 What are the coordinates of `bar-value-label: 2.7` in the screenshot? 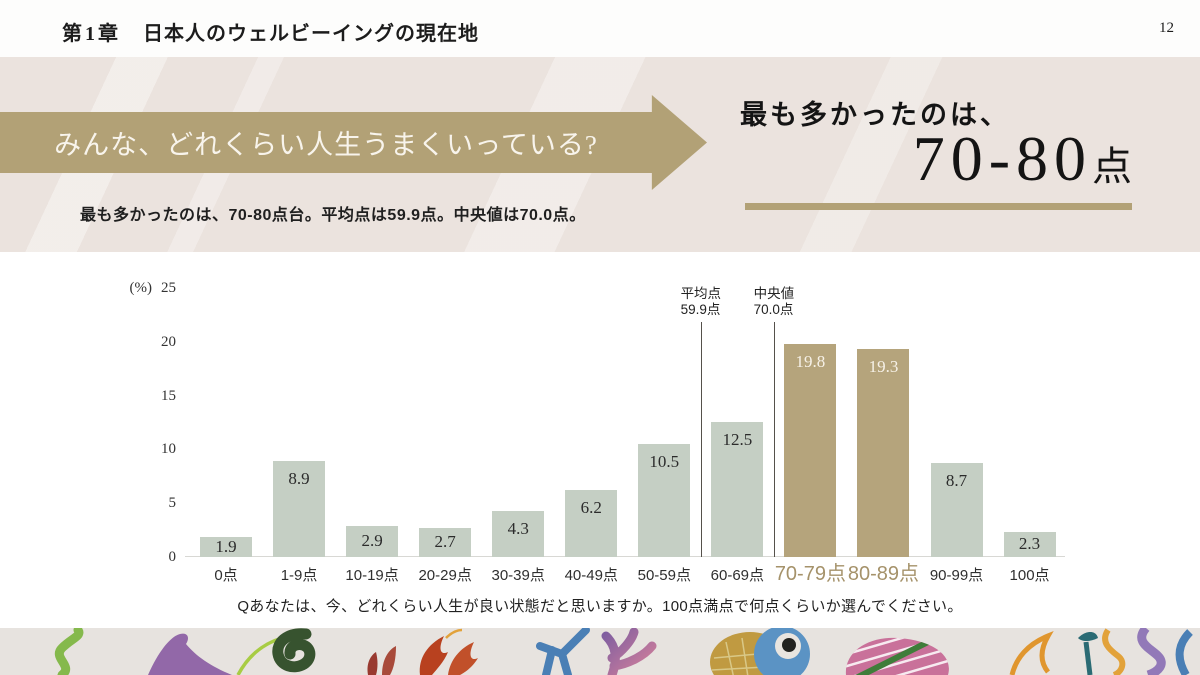 It's located at (445, 541).